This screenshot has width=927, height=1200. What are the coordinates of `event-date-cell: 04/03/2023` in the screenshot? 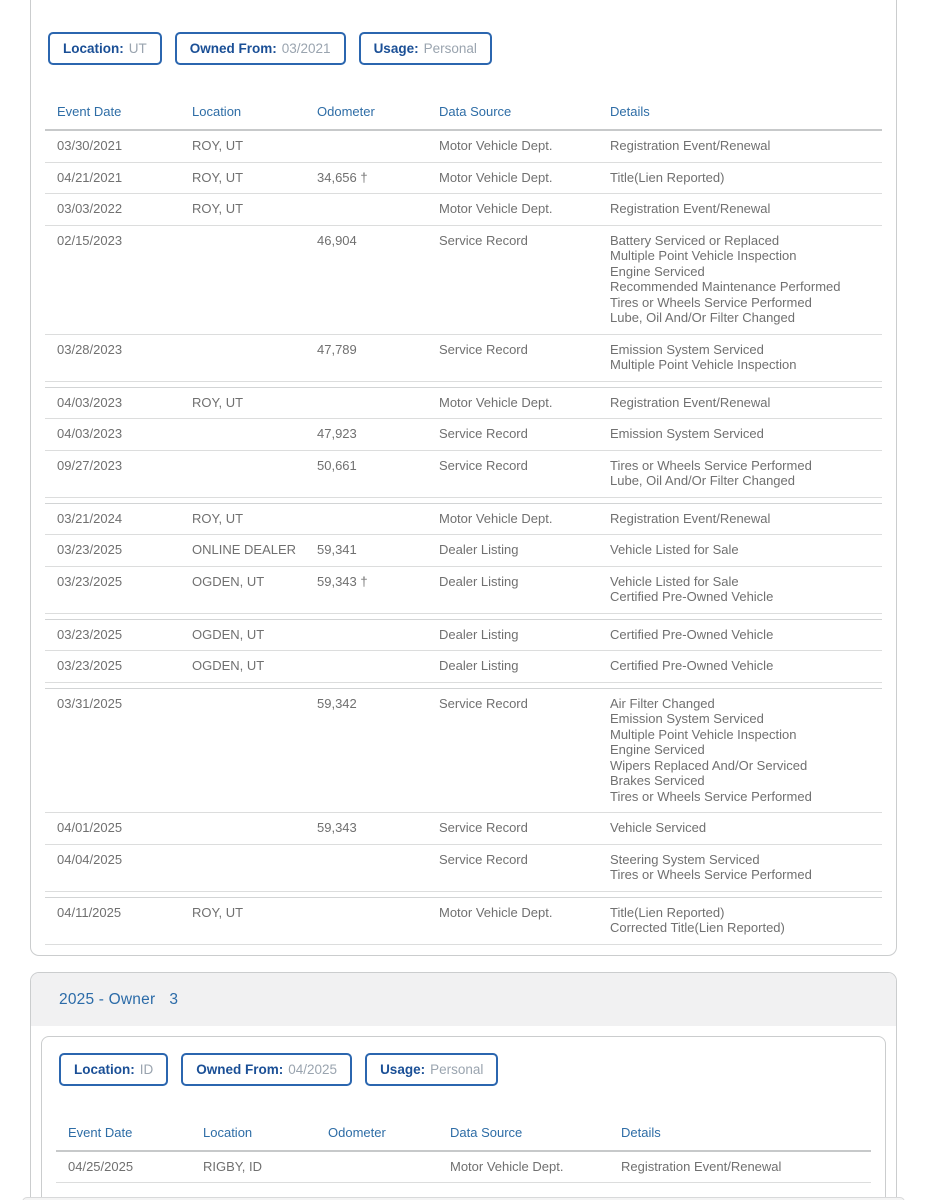 It's located at (90, 402).